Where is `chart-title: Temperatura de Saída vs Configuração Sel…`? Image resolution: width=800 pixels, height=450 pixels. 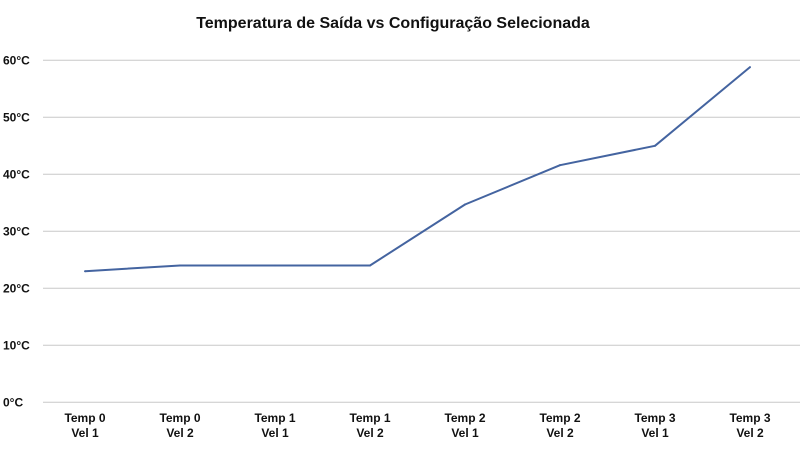 chart-title: Temperatura de Saída vs Configuração Sel… is located at coordinates (393, 23).